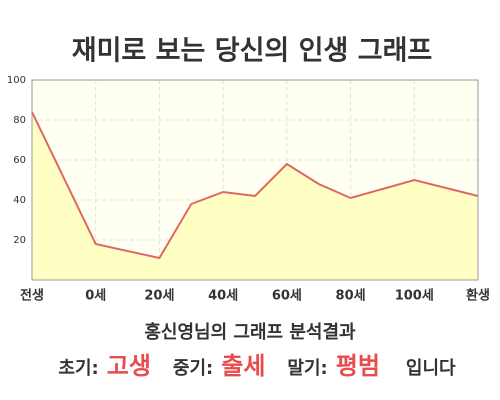 This screenshot has height=400, width=500. What do you see at coordinates (95, 296) in the screenshot?
I see `x-tick-label: 0세` at bounding box center [95, 296].